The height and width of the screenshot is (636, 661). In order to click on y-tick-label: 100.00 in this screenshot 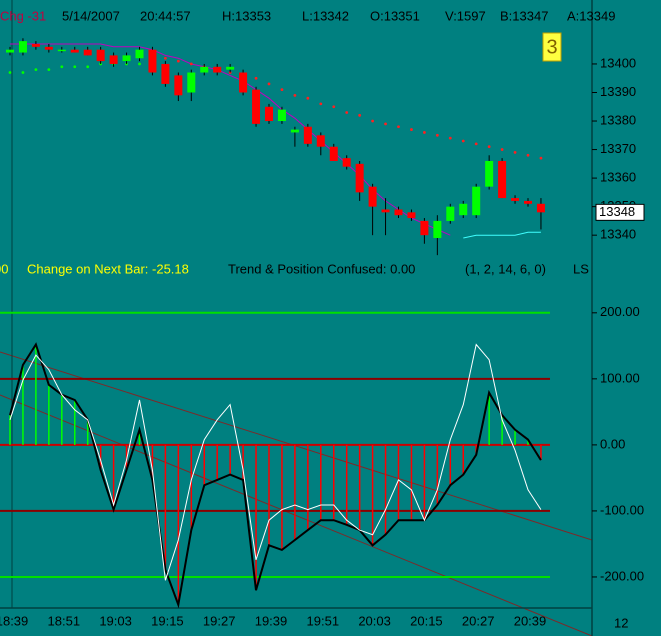, I will do `click(620, 377)`.